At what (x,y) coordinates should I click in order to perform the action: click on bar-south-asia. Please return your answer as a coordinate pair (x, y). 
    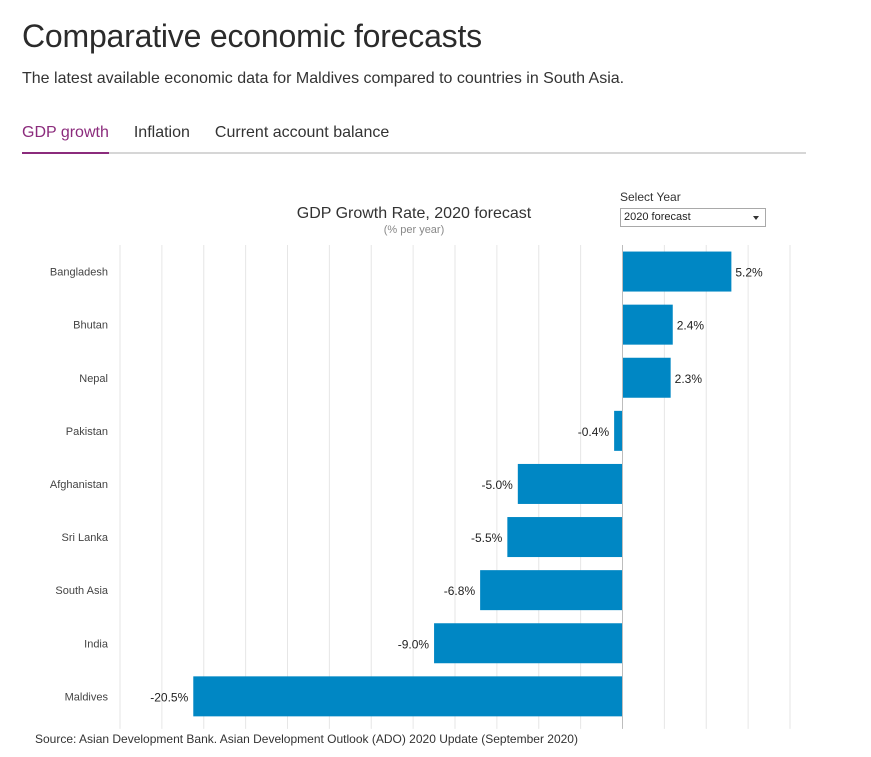
    Looking at the image, I should click on (551, 590).